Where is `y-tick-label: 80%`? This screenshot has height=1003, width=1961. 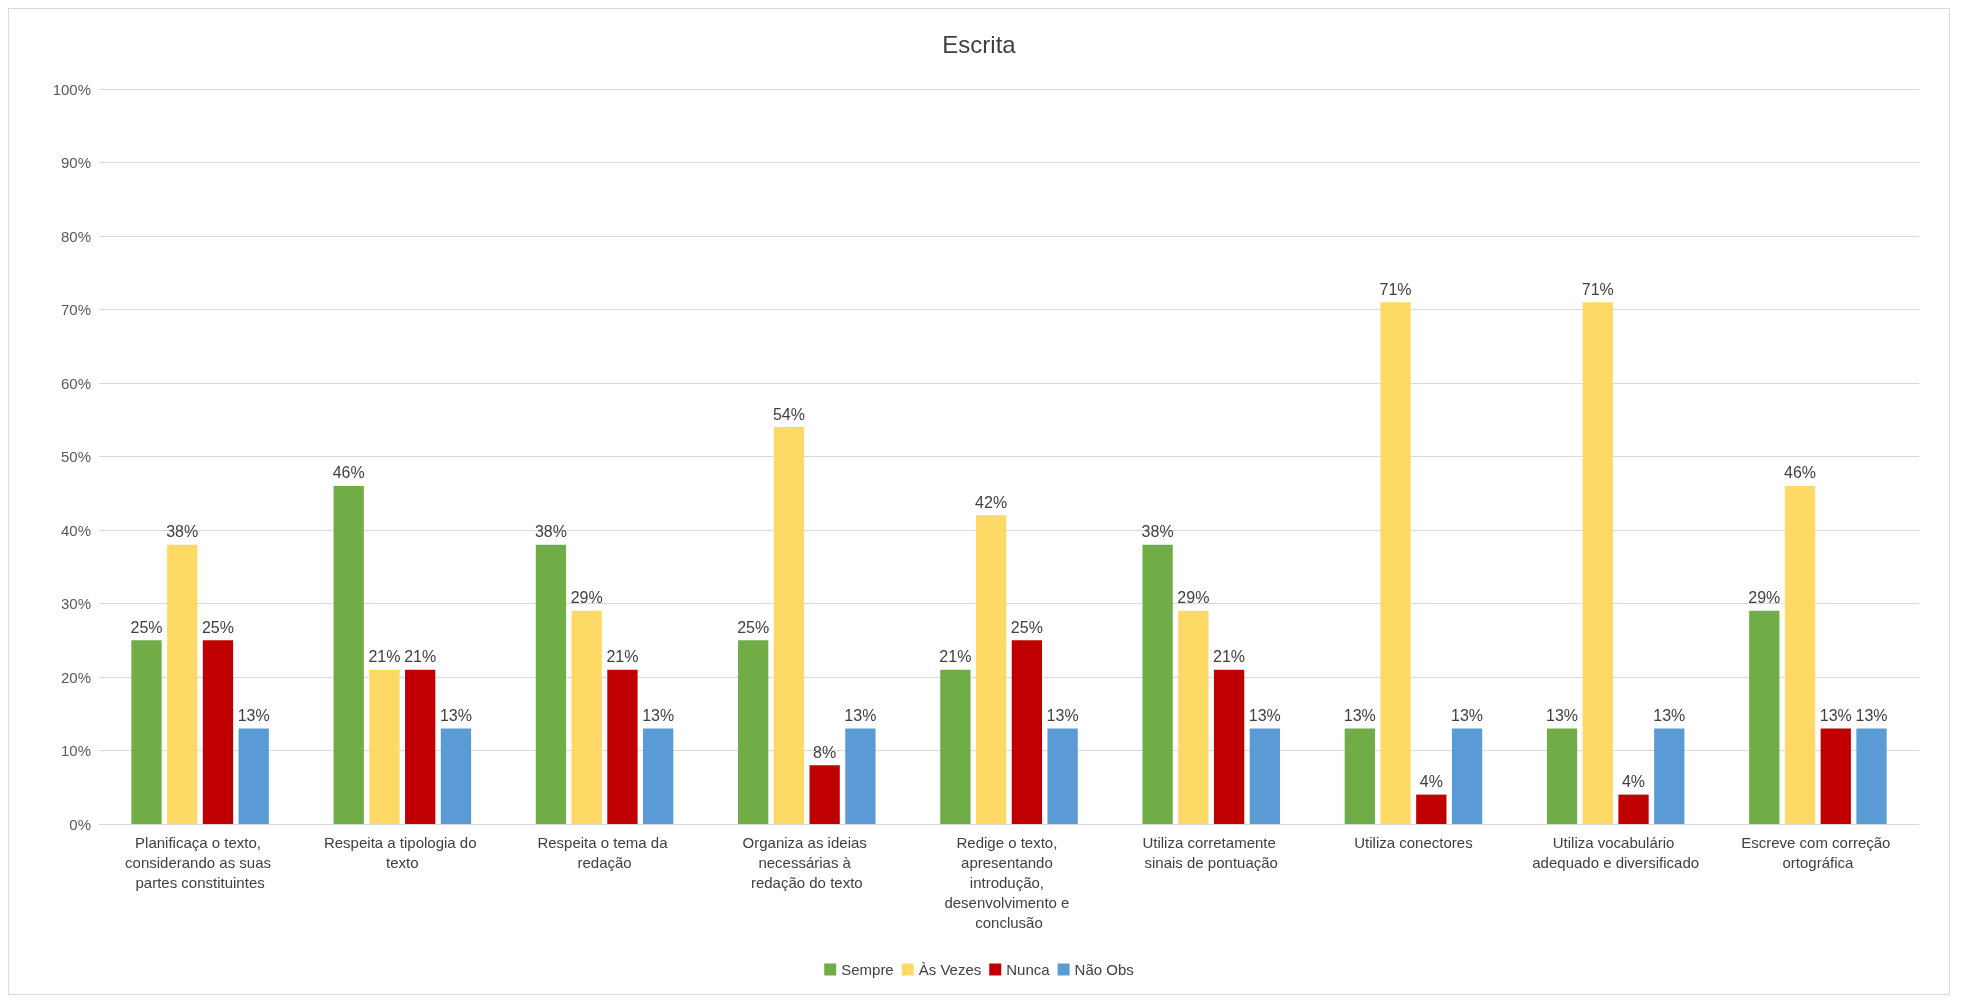 y-tick-label: 80% is located at coordinates (75, 236).